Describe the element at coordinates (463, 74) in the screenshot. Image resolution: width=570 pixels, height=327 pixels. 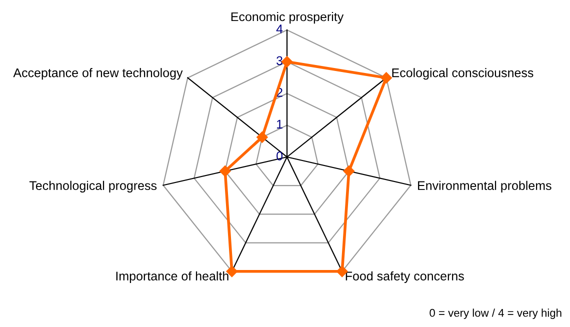
I see `spoke-label: Ecological consciousness` at that location.